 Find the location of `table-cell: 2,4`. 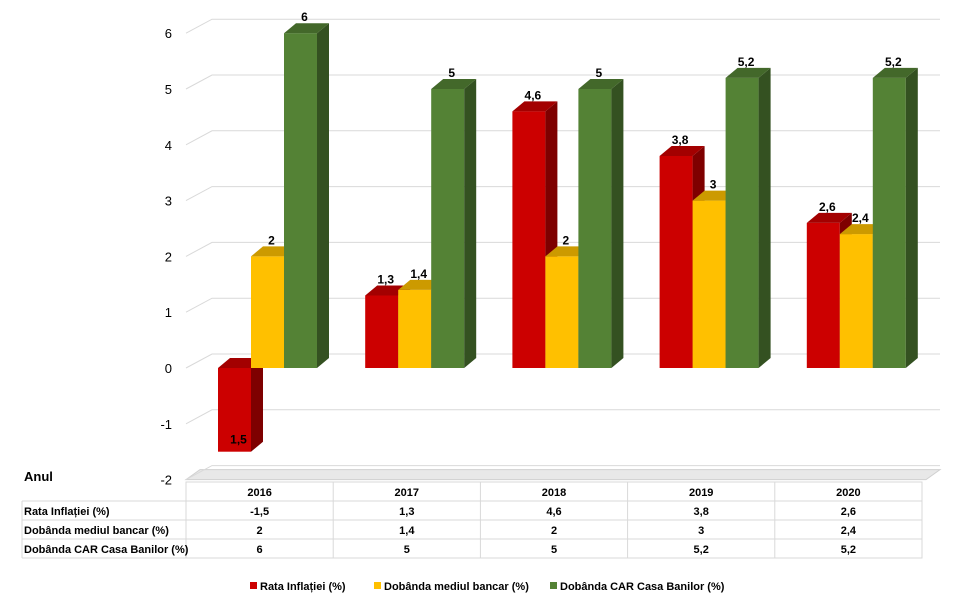

table-cell: 2,4 is located at coordinates (849, 531).